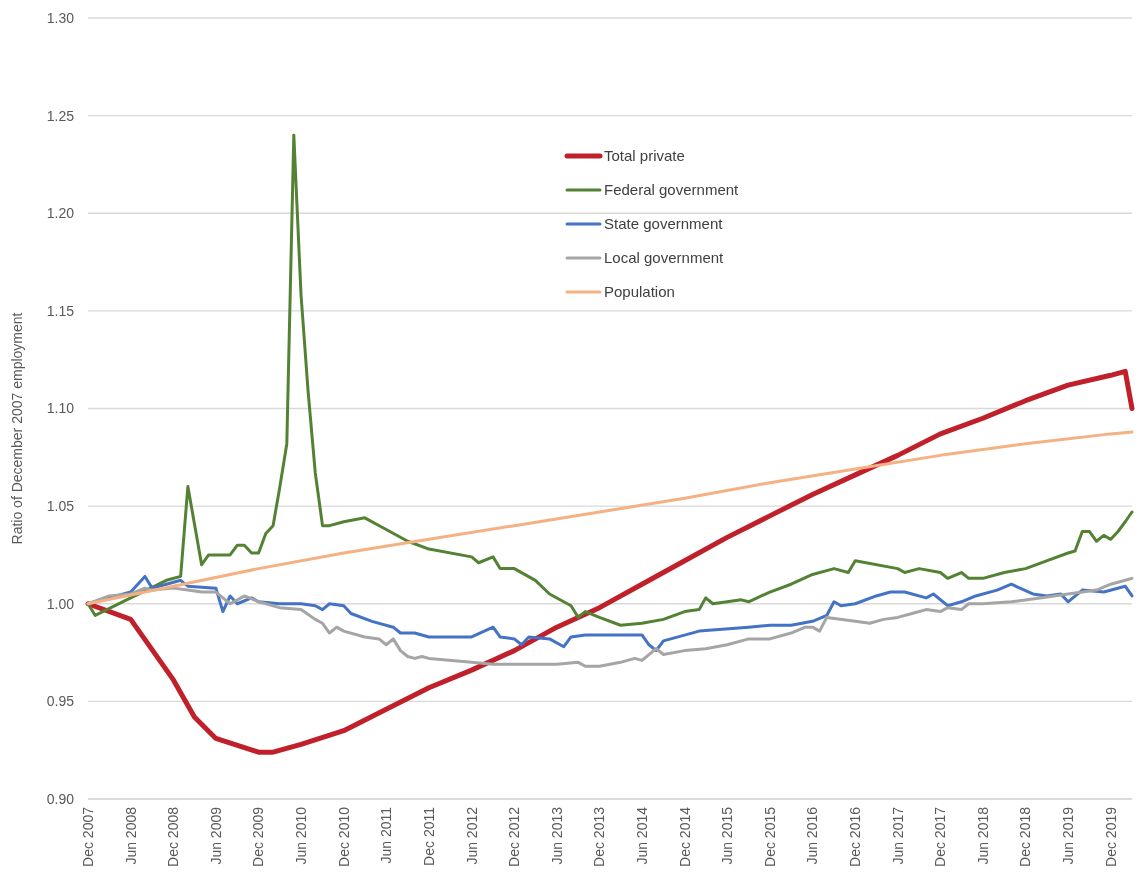  Describe the element at coordinates (556, 835) in the screenshot. I see `x-tick-label: Jun 2013` at that location.